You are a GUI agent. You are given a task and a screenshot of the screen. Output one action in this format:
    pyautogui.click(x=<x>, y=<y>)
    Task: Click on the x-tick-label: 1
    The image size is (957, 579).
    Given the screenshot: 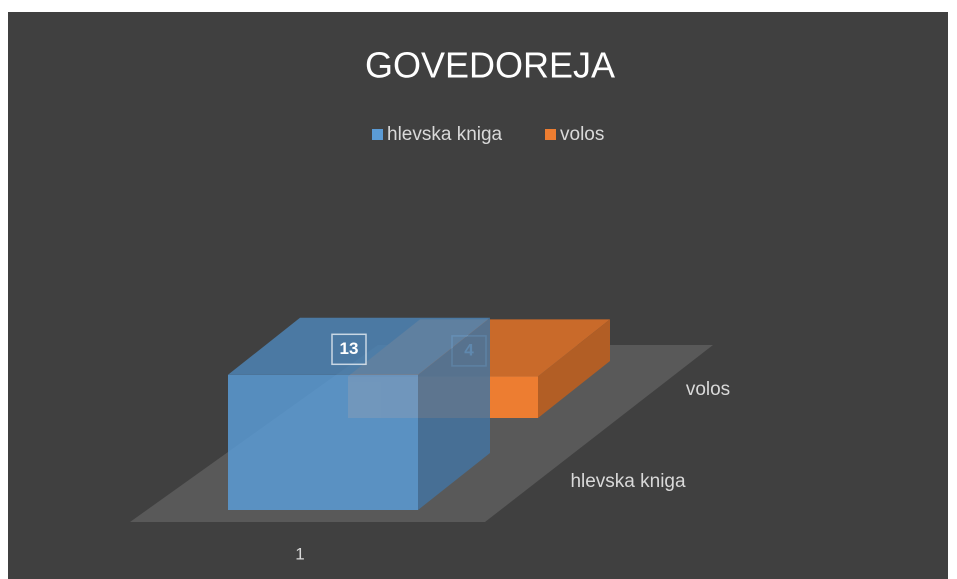 What is the action you would take?
    pyautogui.click(x=299, y=553)
    